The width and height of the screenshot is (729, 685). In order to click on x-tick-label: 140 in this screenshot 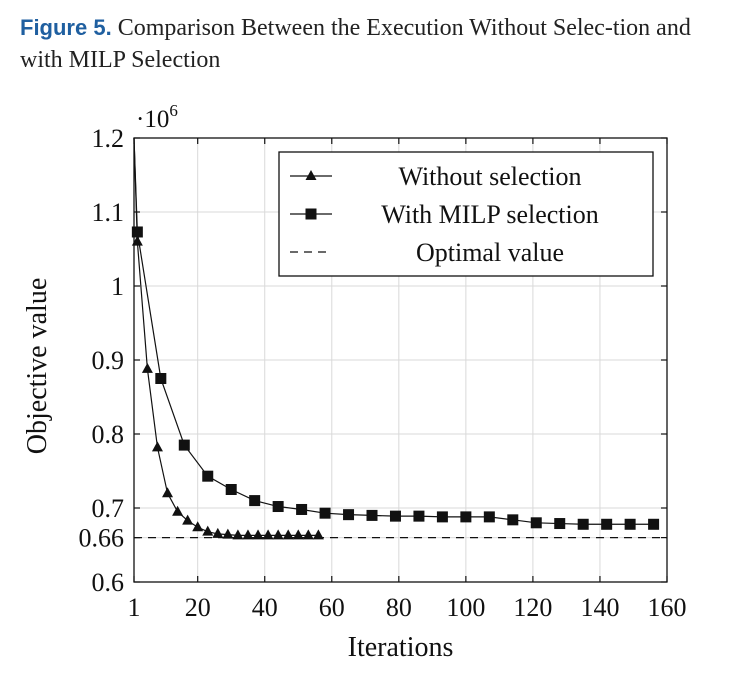, I will do `click(599, 607)`.